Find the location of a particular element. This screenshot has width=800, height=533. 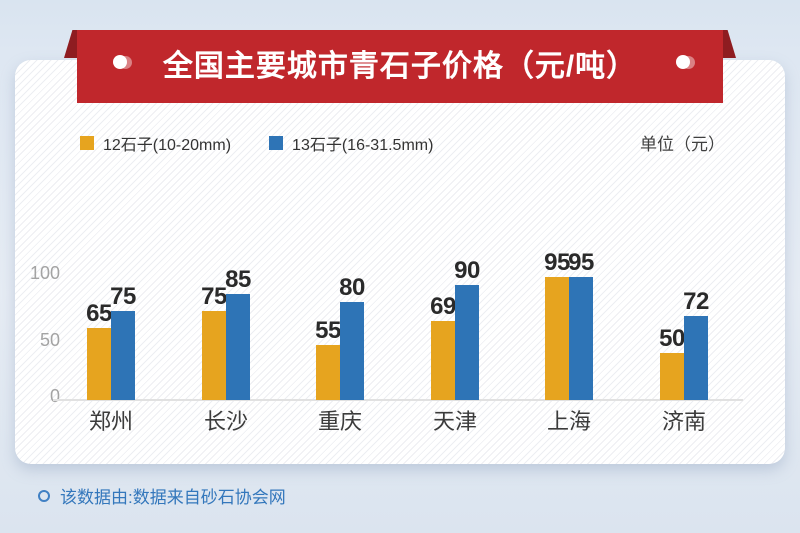

y-axis-tick-label: 100 is located at coordinates (44, 273).